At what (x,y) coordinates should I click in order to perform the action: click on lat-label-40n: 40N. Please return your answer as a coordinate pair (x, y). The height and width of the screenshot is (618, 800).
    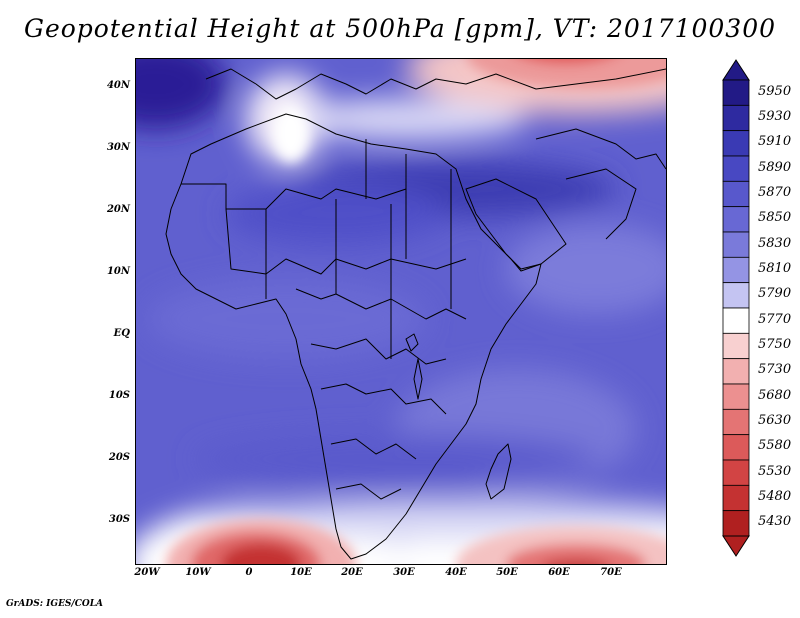
    Looking at the image, I should click on (118, 85).